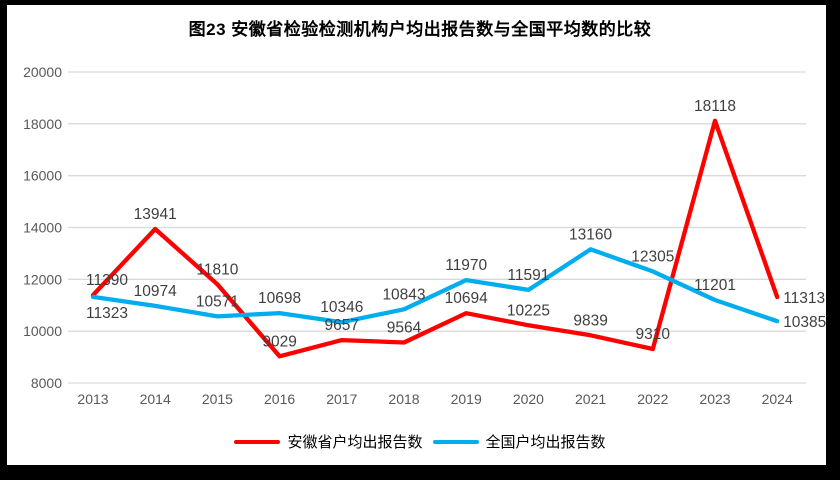 The height and width of the screenshot is (480, 840). I want to click on anhui-data-label: 18118, so click(715, 106).